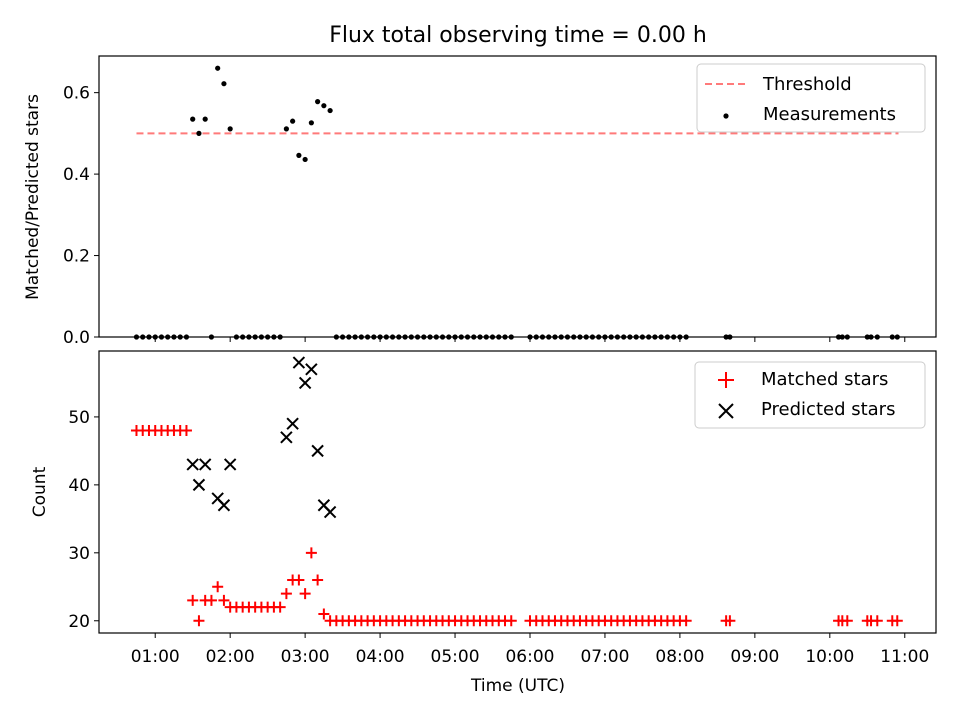  What do you see at coordinates (518, 35) in the screenshot?
I see `chart-title: Flux total observing time = 0.00 h` at bounding box center [518, 35].